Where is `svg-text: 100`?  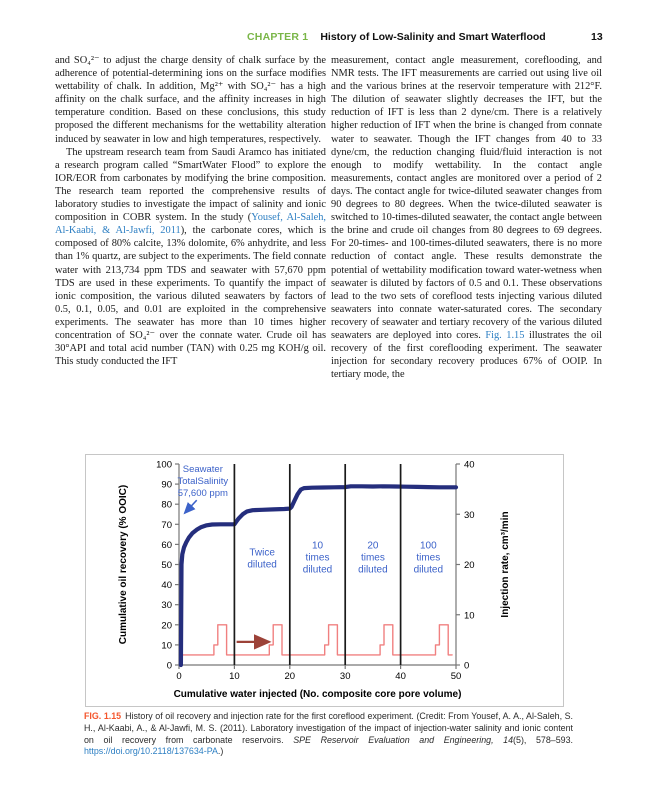
svg-text: 100 is located at coordinates (164, 465).